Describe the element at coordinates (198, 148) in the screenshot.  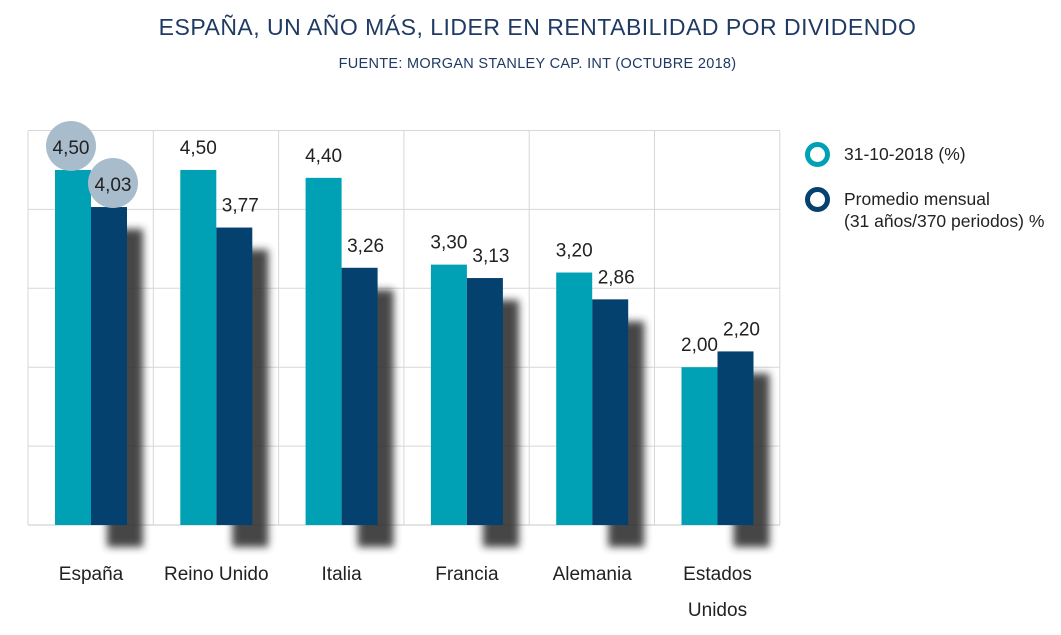
I see `data-label-actual-reino-unido: 4,50` at that location.